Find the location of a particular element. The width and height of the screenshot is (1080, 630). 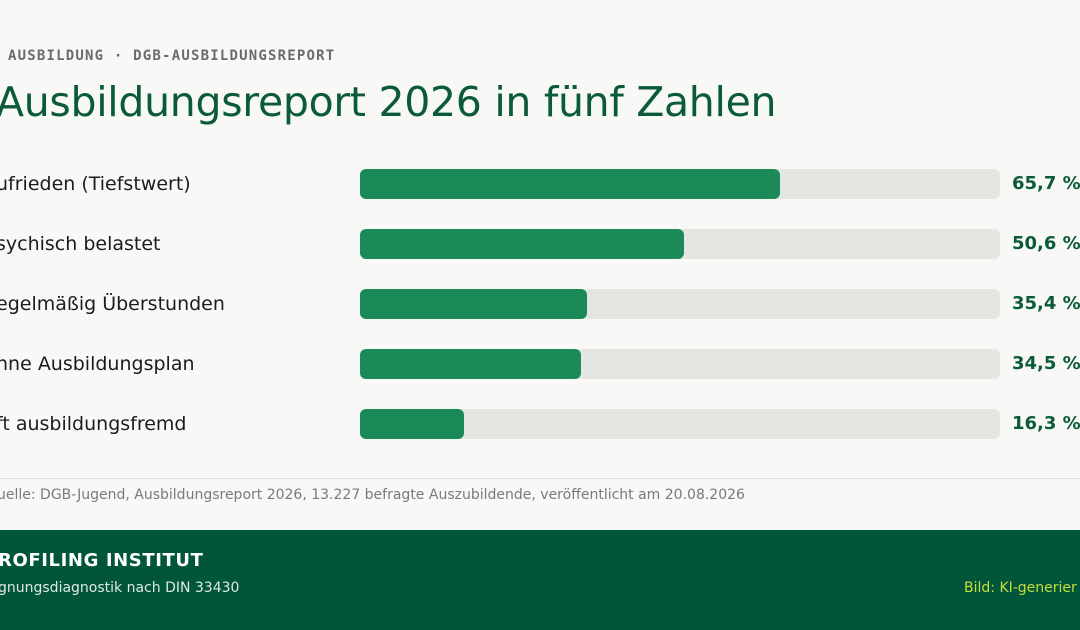

bar-label: ufrieden (Tiefstwert) is located at coordinates (95, 184).